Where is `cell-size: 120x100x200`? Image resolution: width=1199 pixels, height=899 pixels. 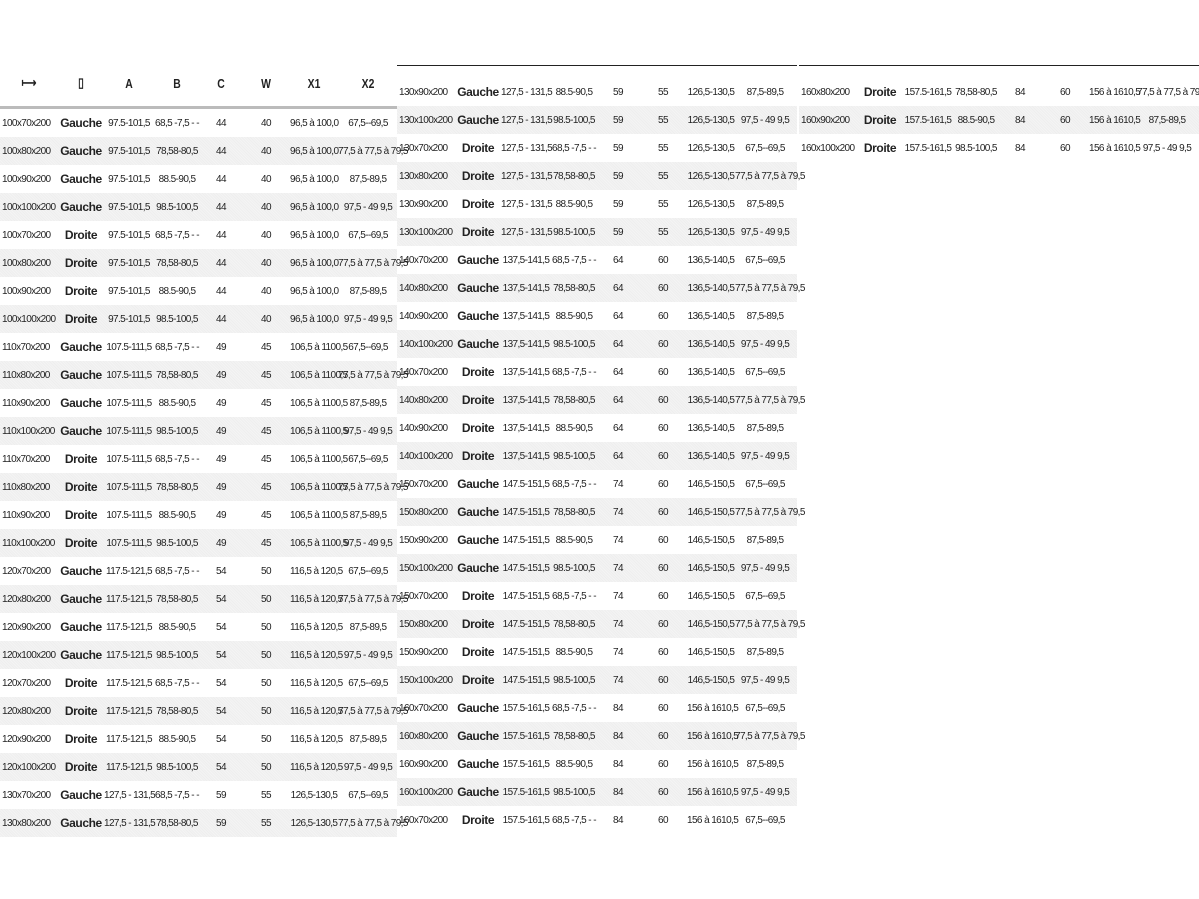 cell-size: 120x100x200 is located at coordinates (29, 655).